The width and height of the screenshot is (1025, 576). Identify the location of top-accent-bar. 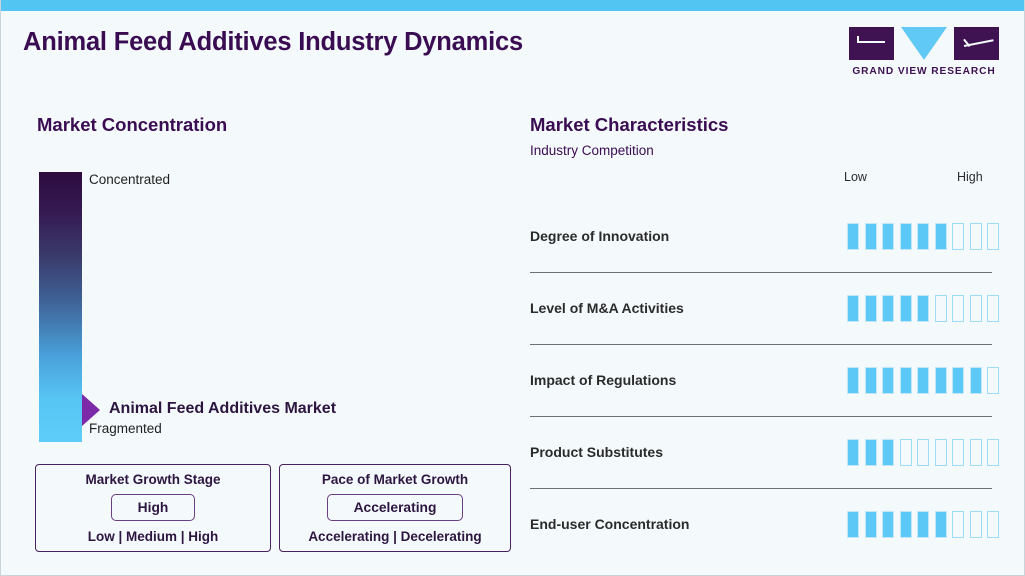
(512, 5).